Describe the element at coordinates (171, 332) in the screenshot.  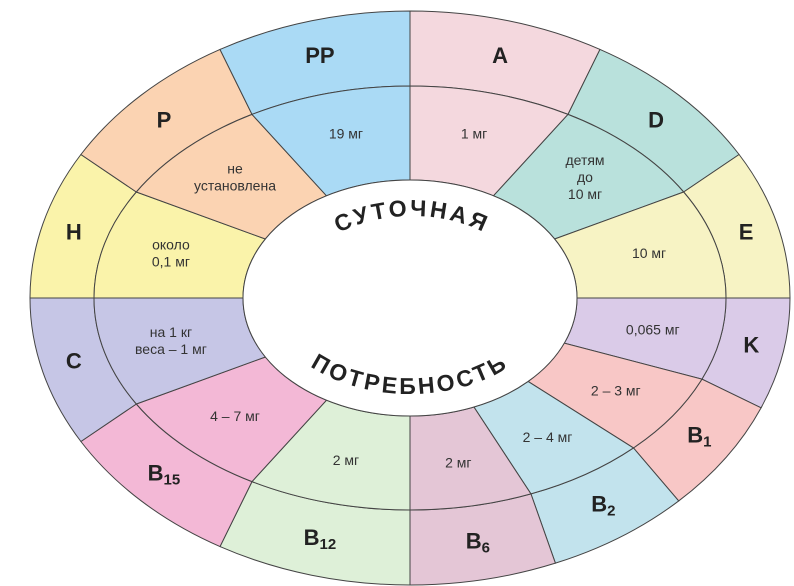
I see `dose-text: на 1 кг` at that location.